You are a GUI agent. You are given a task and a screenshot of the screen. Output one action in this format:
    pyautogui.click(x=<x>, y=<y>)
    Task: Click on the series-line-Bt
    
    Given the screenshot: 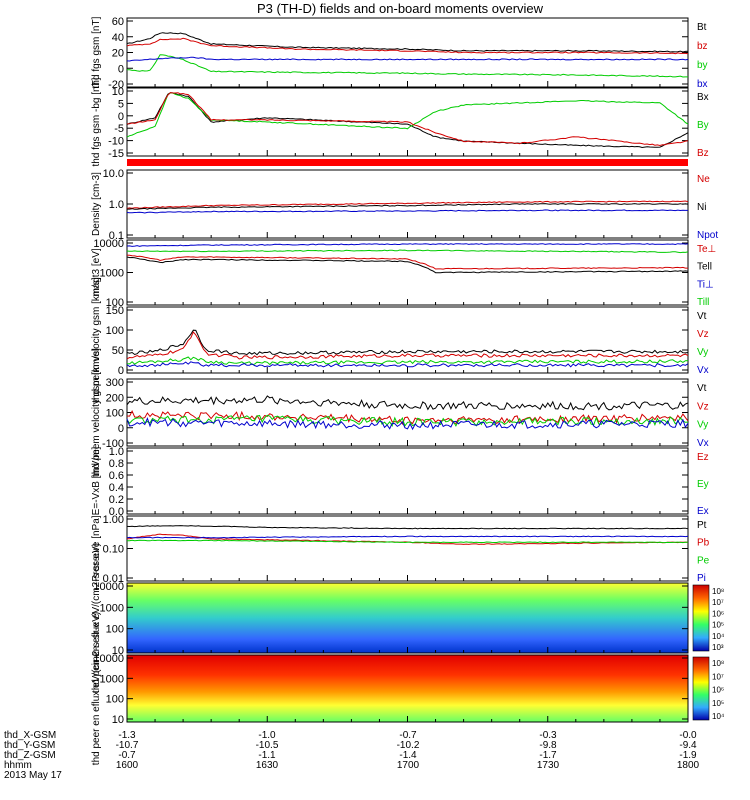 What is the action you would take?
    pyautogui.click(x=407, y=42)
    